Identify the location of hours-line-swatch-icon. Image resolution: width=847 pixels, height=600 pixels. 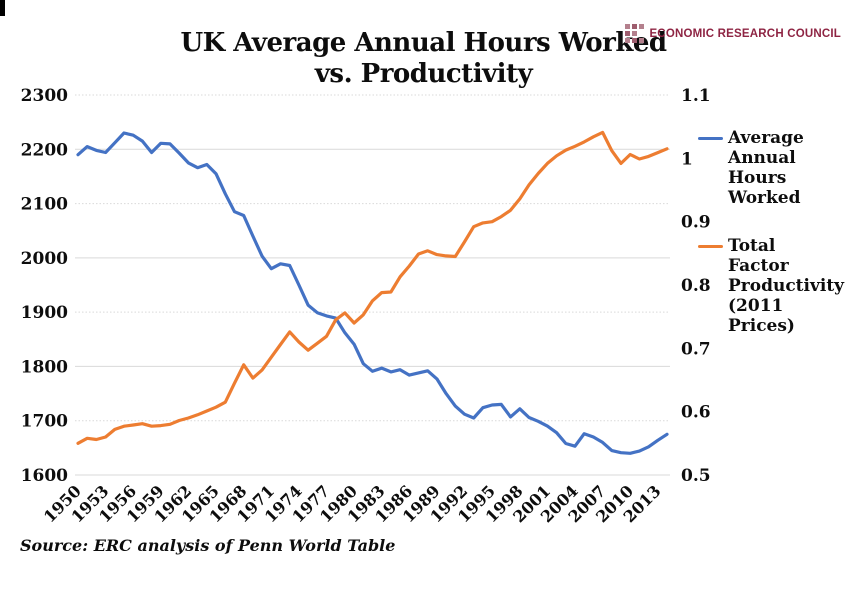
(710, 138).